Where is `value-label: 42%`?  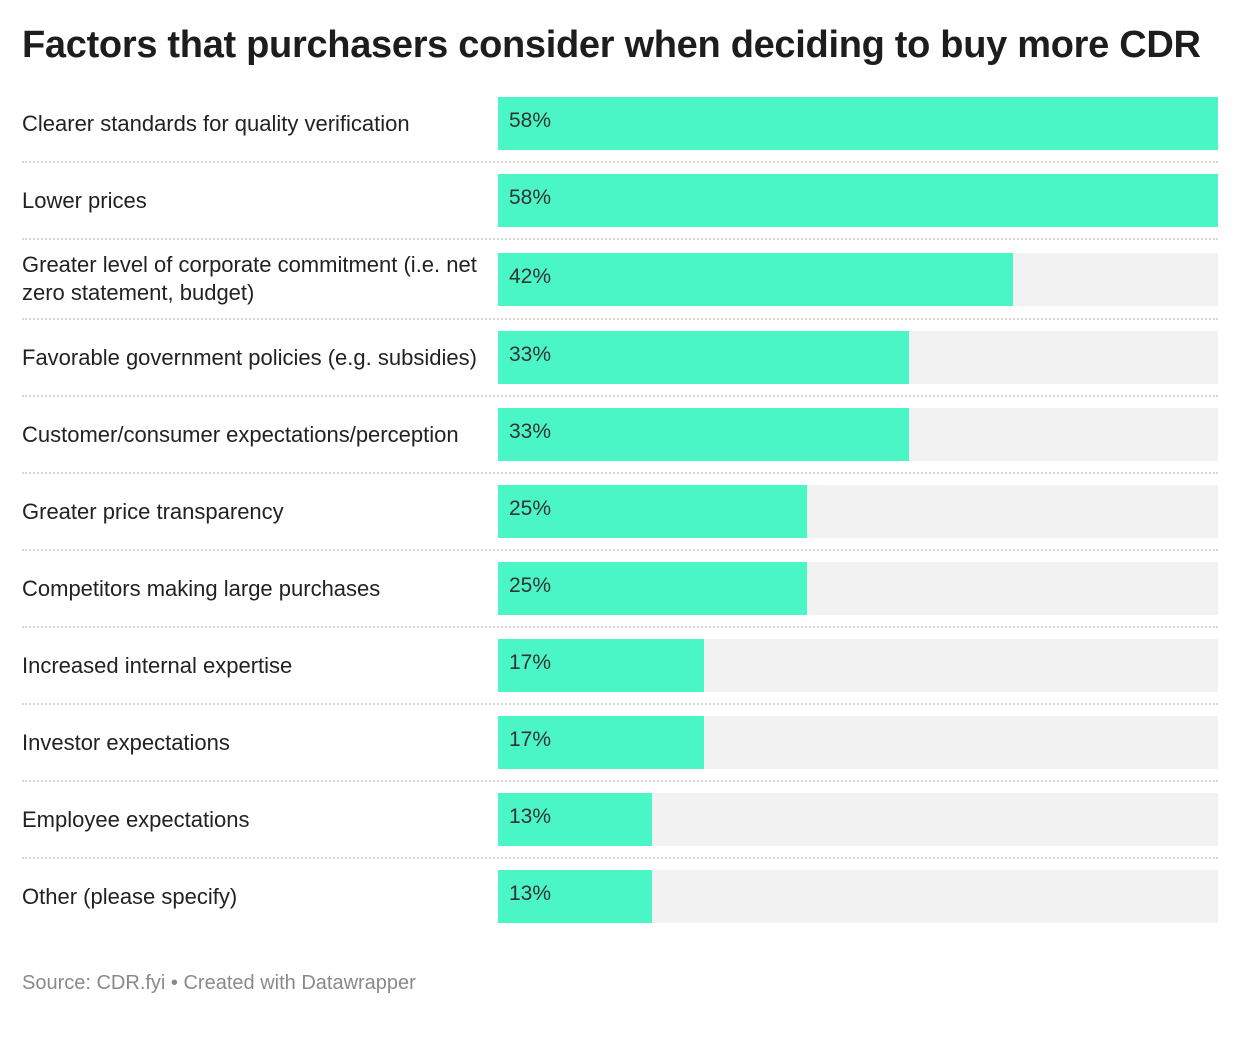
value-label: 42% is located at coordinates (530, 276).